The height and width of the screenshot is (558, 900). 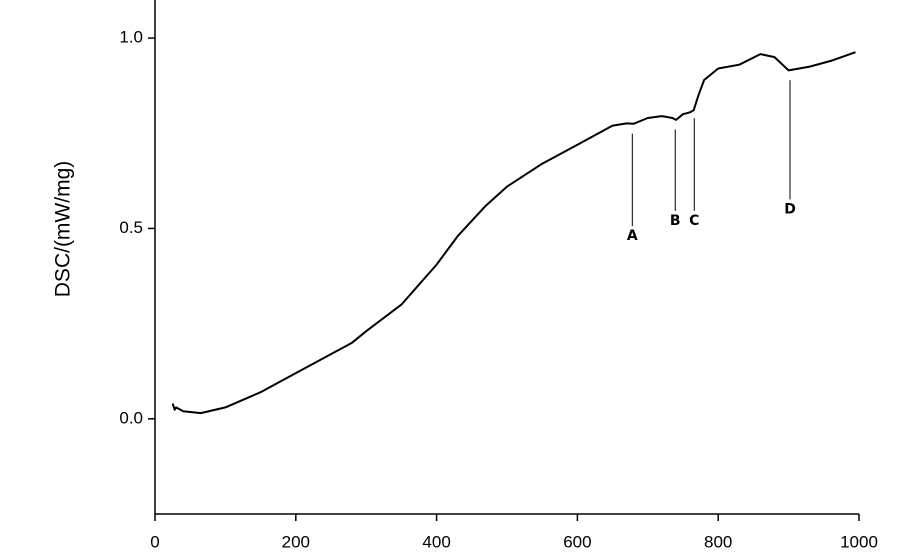 I want to click on x-tick-label: 400, so click(x=436, y=541).